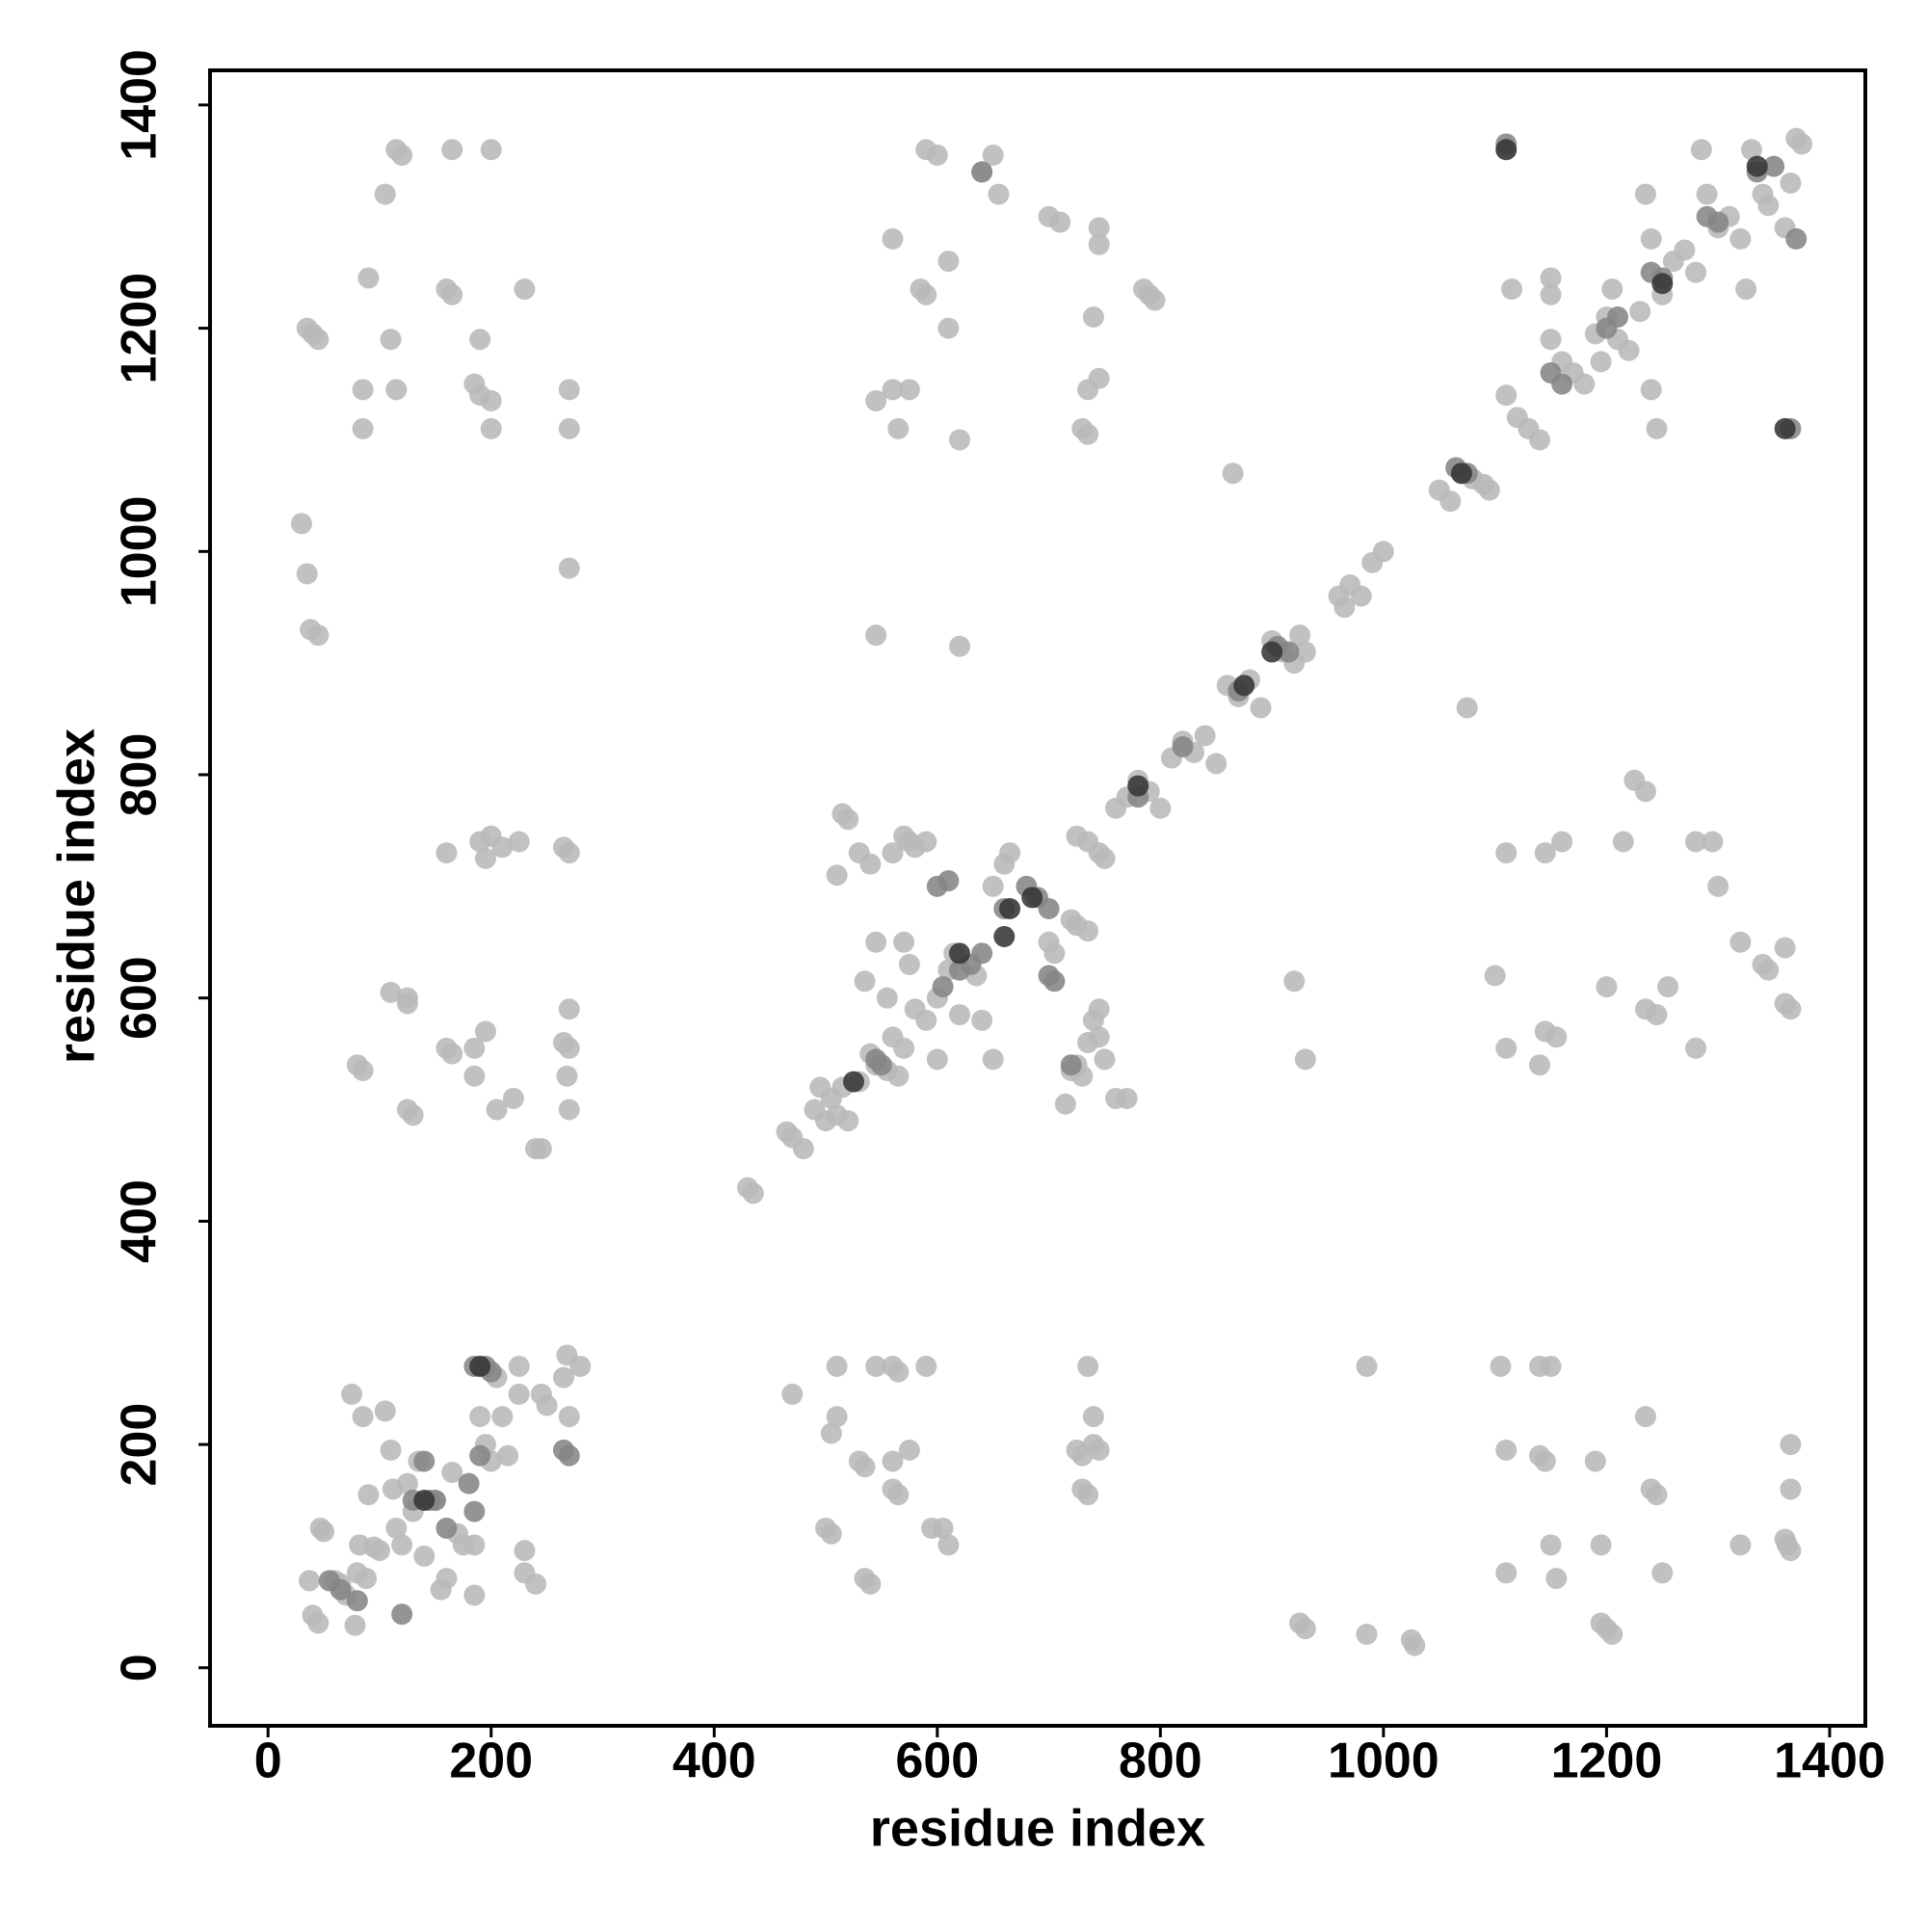 This screenshot has width=1927, height=1932. What do you see at coordinates (140, 1221) in the screenshot?
I see `y-tick-label: 400` at bounding box center [140, 1221].